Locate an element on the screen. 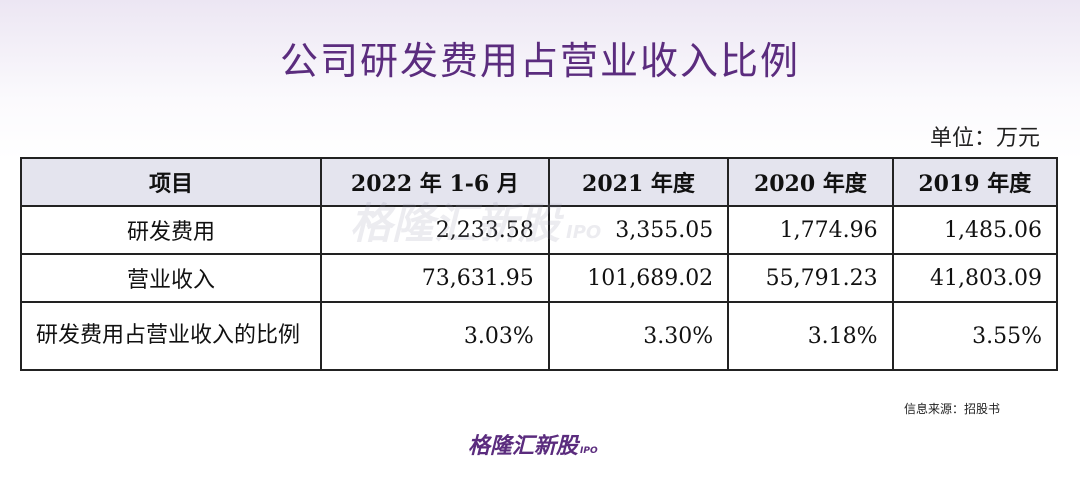 The image size is (1080, 482). cell: 3.18% is located at coordinates (810, 336).